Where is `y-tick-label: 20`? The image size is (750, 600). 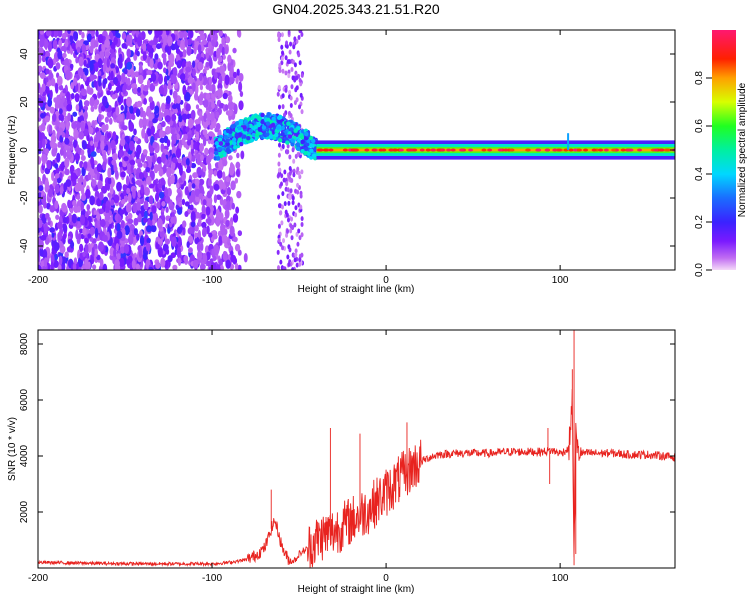
y-tick-label: 20 is located at coordinates (24, 102).